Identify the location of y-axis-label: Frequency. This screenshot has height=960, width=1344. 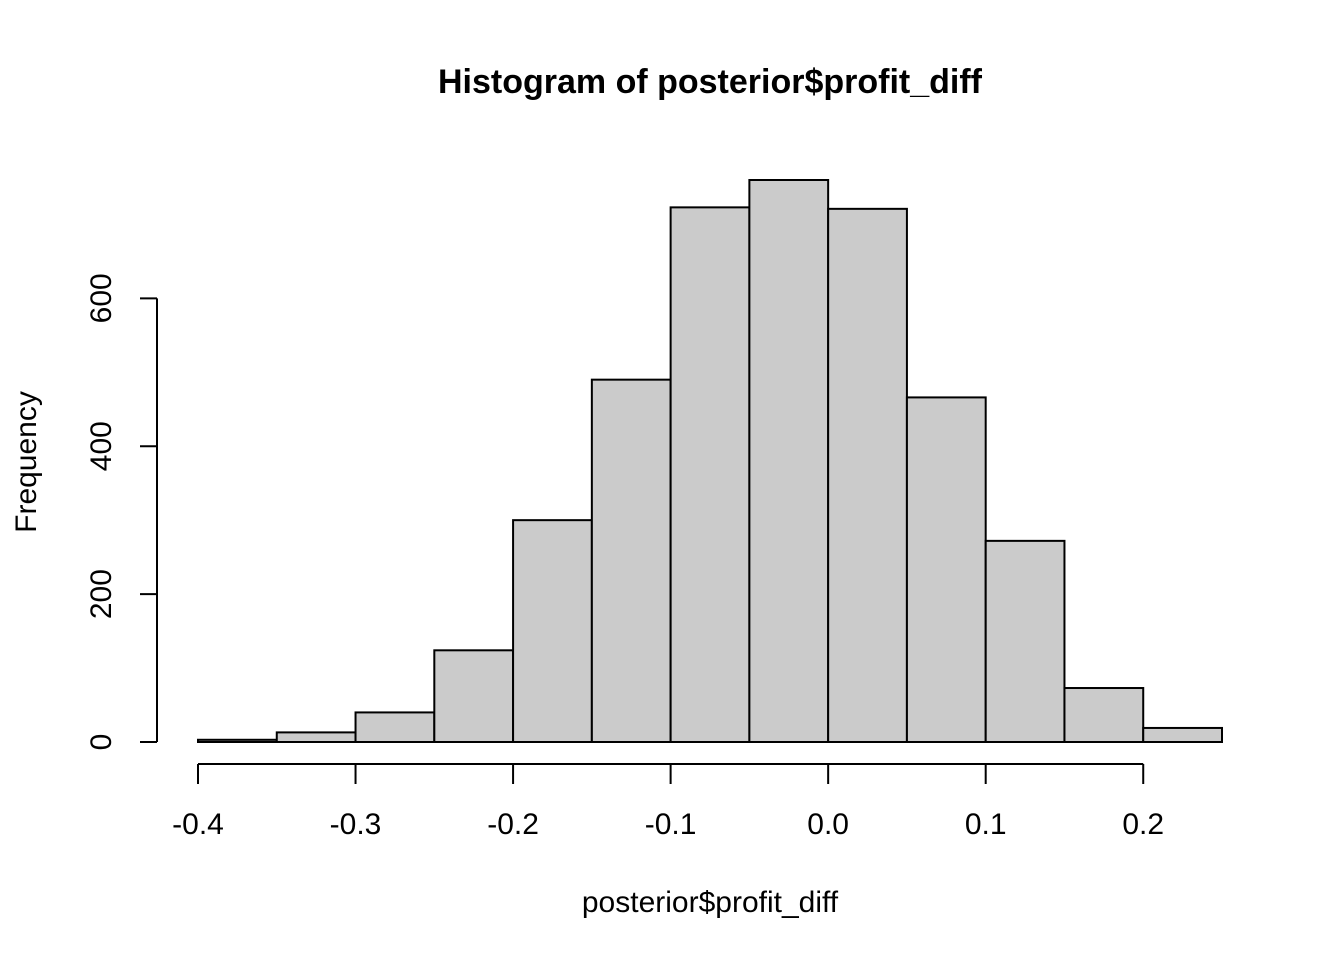
(26, 462).